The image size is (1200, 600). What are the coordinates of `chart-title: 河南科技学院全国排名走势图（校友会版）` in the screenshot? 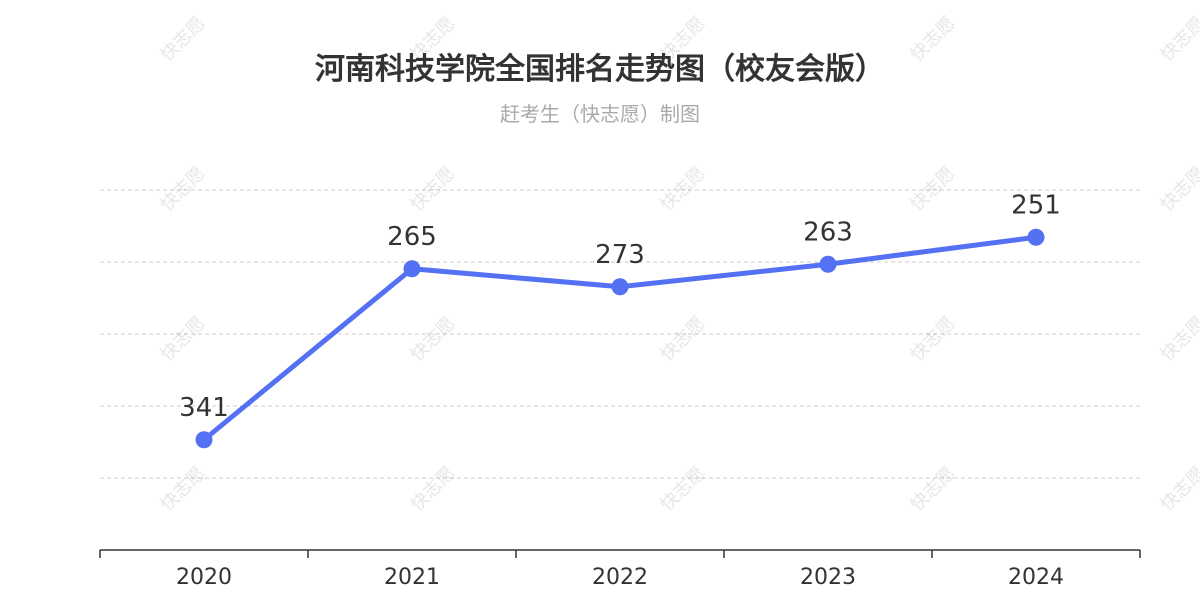 It's located at (600, 69).